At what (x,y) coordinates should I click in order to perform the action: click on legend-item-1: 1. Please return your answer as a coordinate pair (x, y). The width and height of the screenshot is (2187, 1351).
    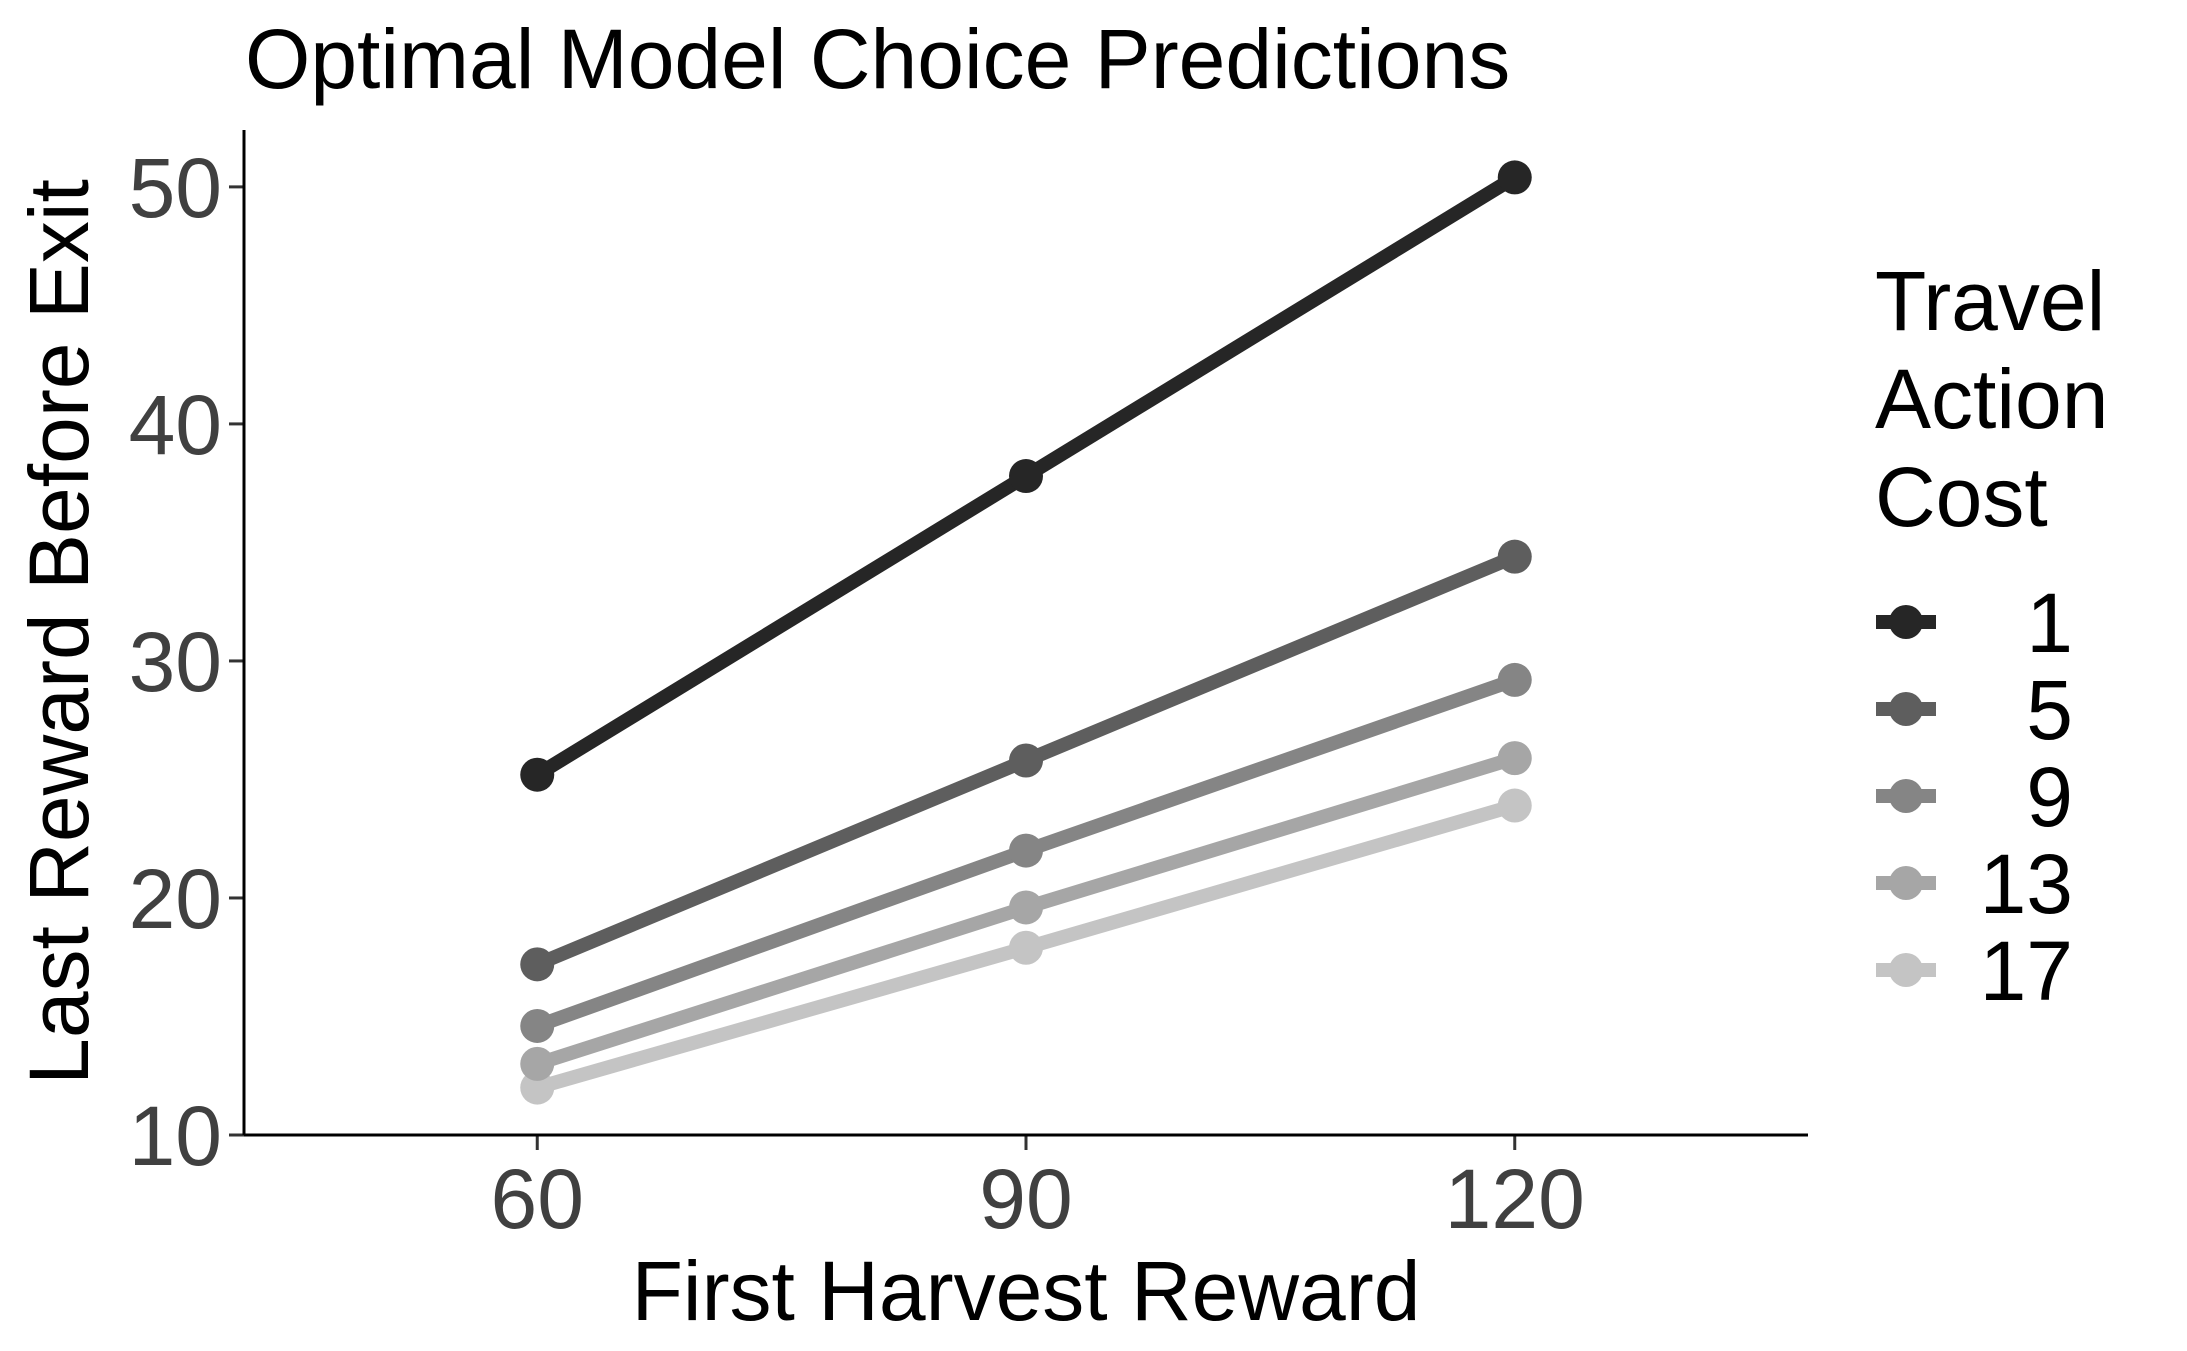
    Looking at the image, I should click on (1974, 623).